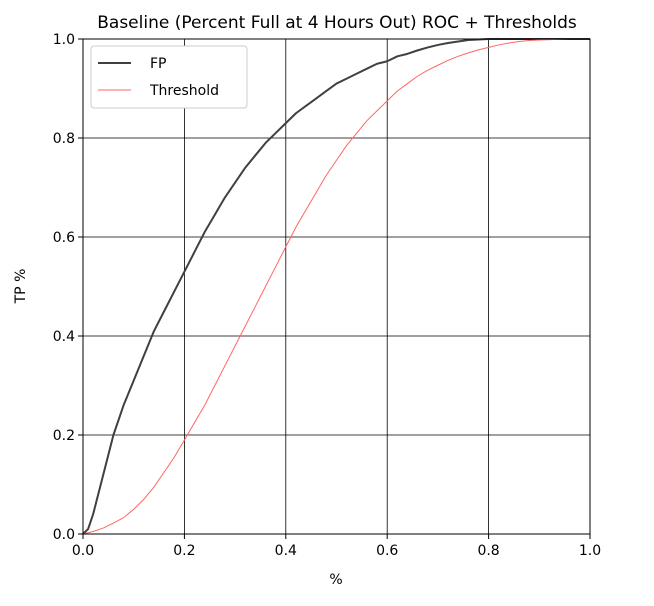 This screenshot has width=654, height=606. I want to click on x-tick-label: 0.4, so click(286, 551).